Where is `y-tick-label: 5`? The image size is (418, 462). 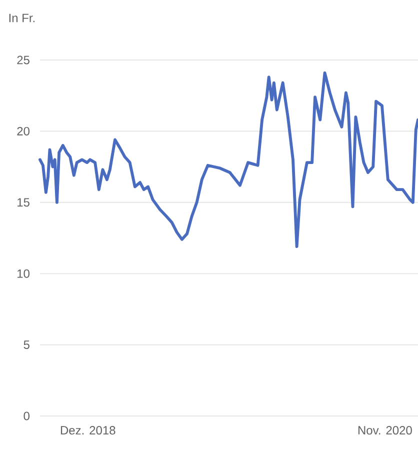
y-tick-label: 5 is located at coordinates (27, 344).